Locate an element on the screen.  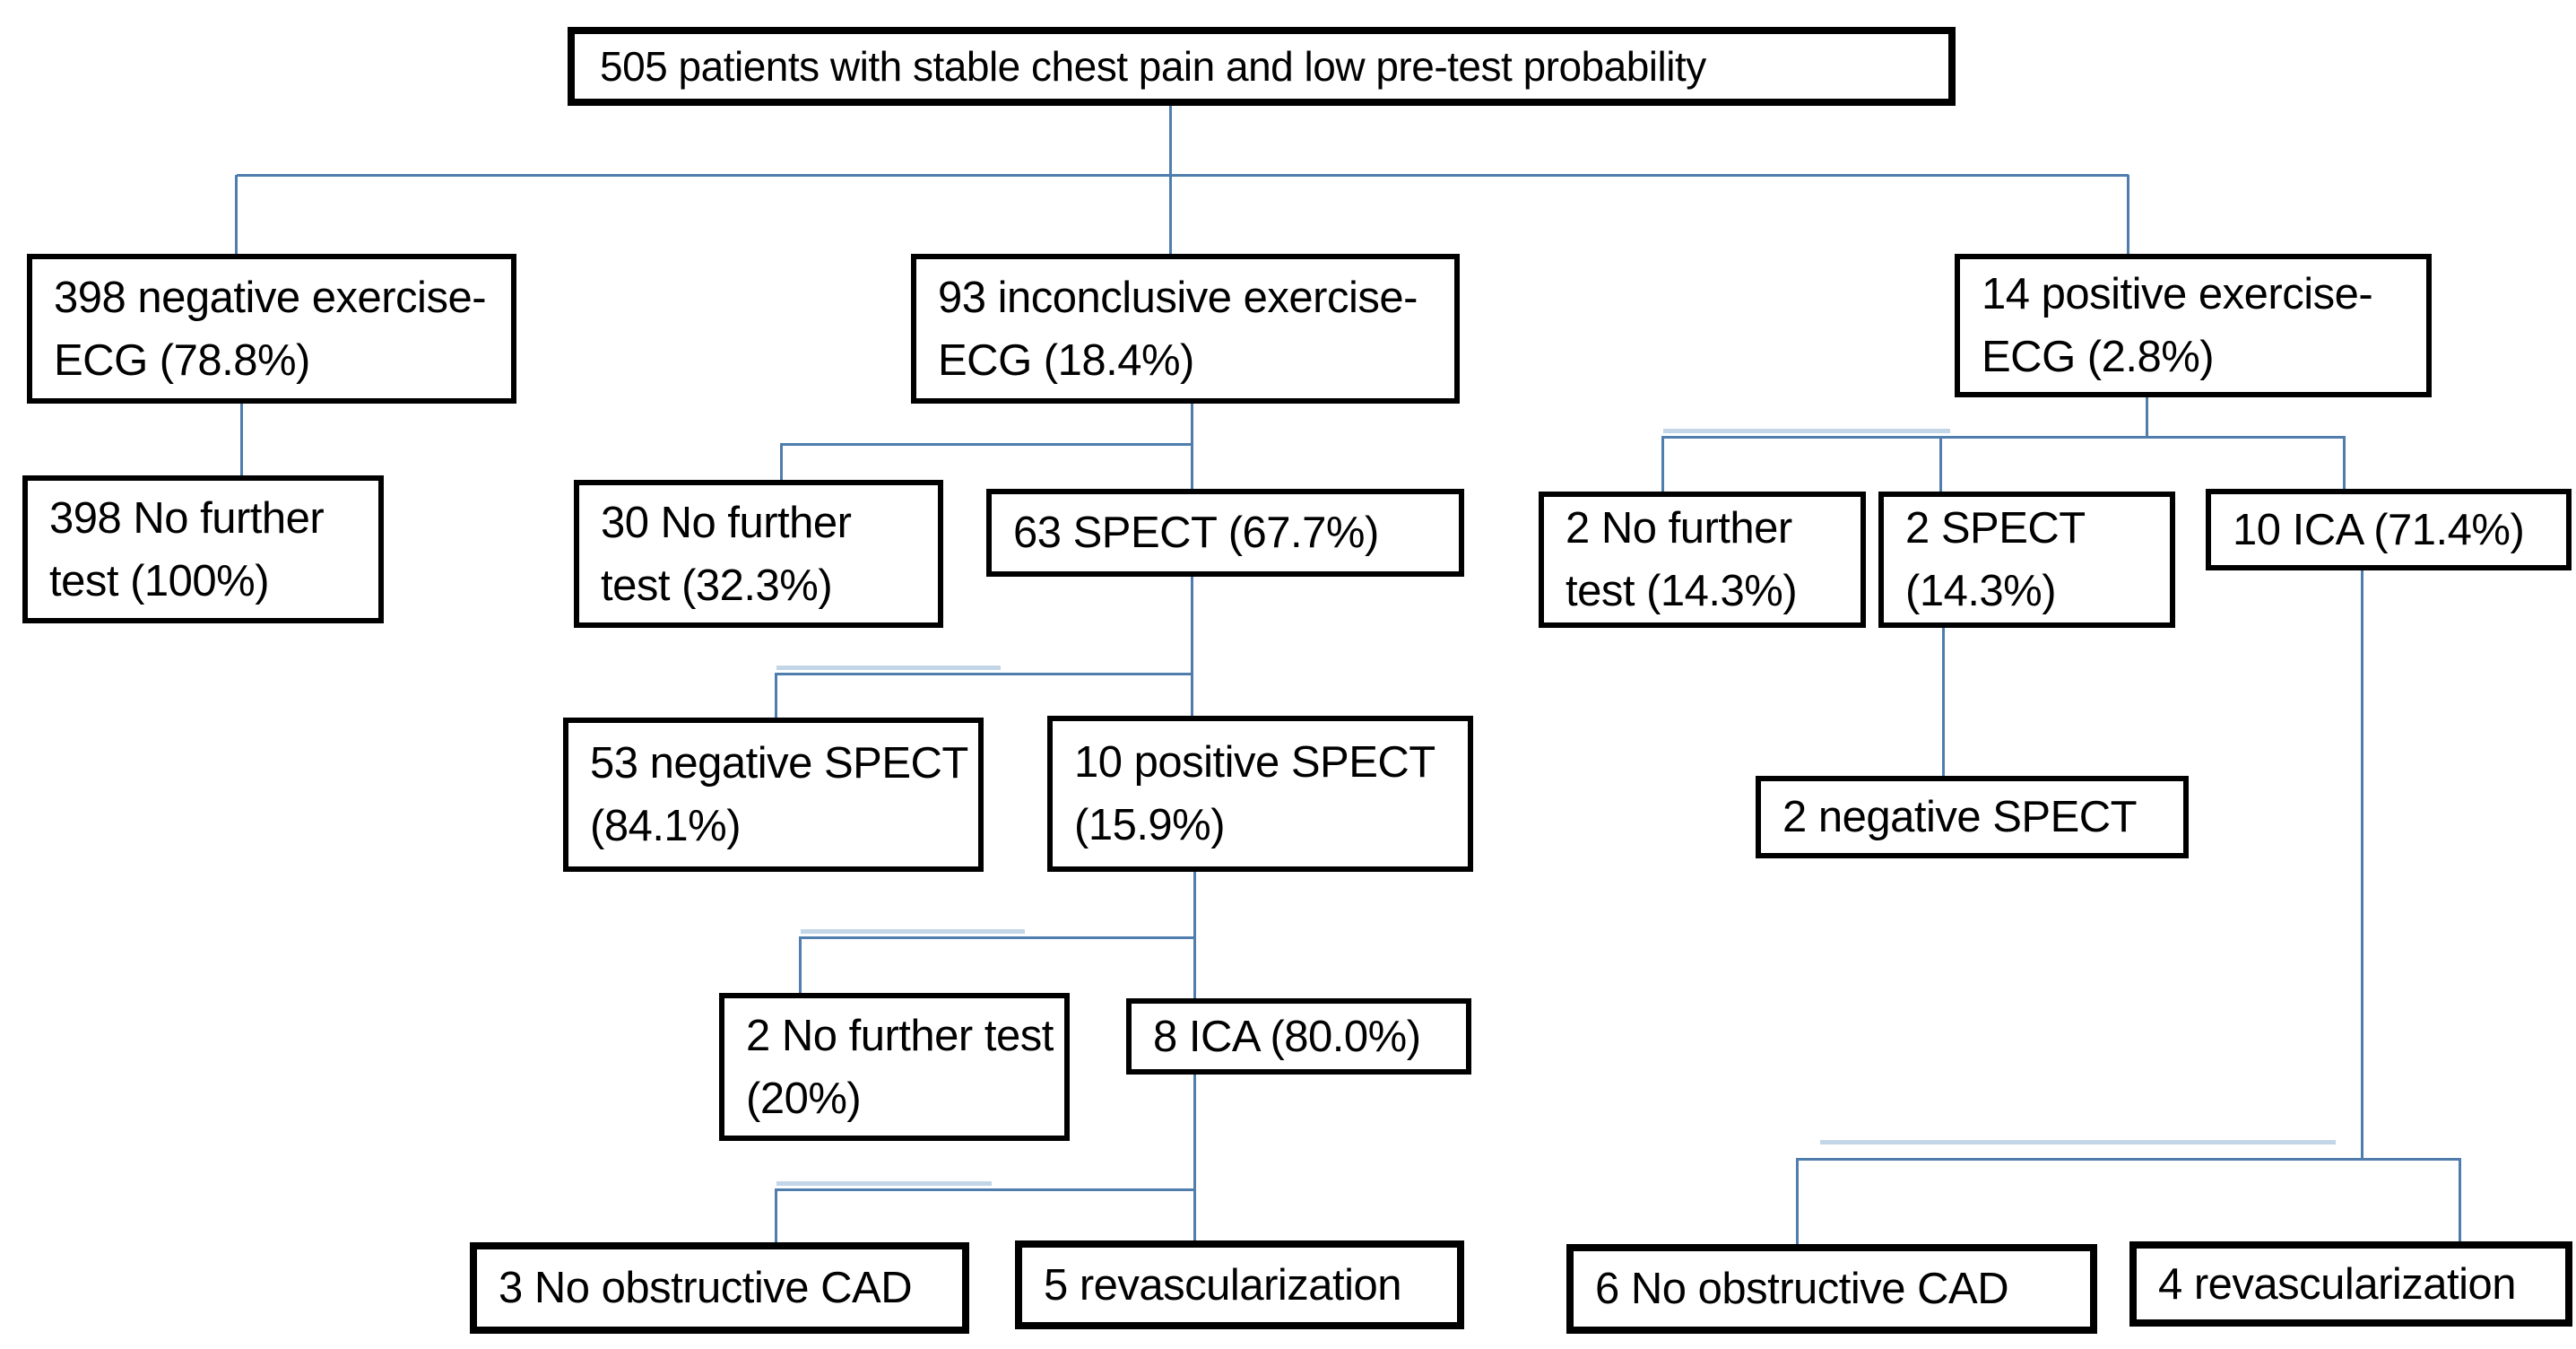
connector-to-neg-ecg is located at coordinates (237, 215).